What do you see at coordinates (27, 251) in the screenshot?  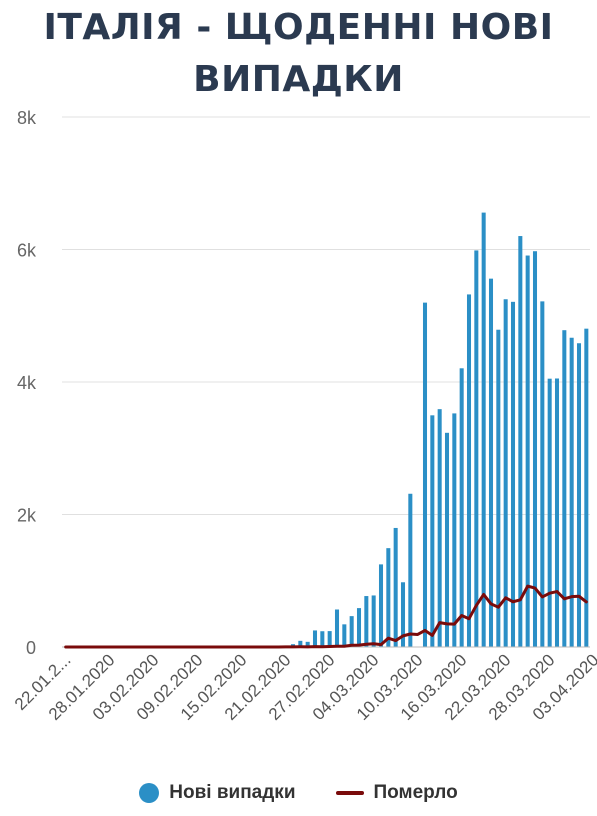 I see `y-tick-label: 6k` at bounding box center [27, 251].